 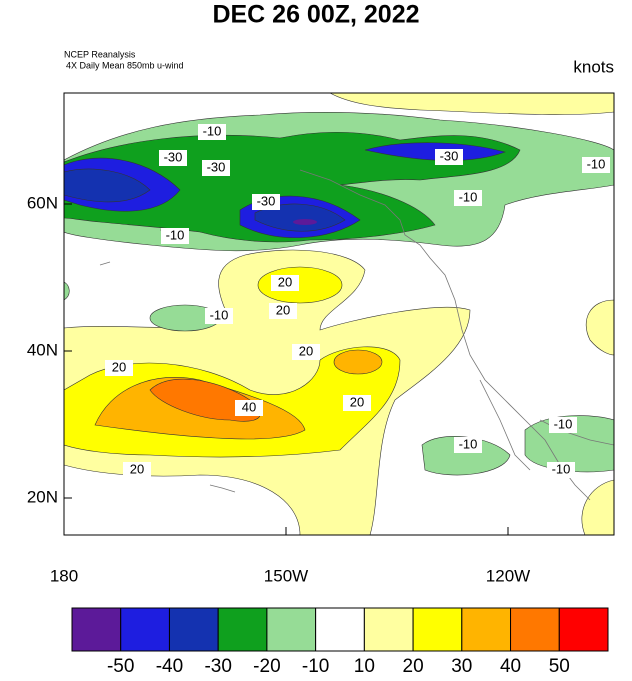 I want to click on y-tick-label: 40N, so click(x=42, y=349).